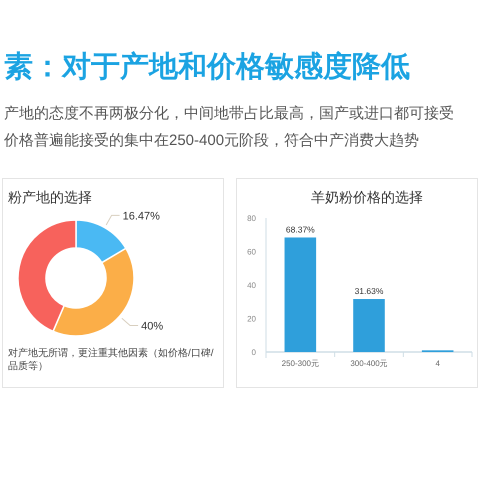 This screenshot has width=480, height=480. What do you see at coordinates (229, 113) in the screenshot?
I see `text: 产地的态度不再两极分化，中间地带占比最高，国产或进口都可接受` at bounding box center [229, 113].